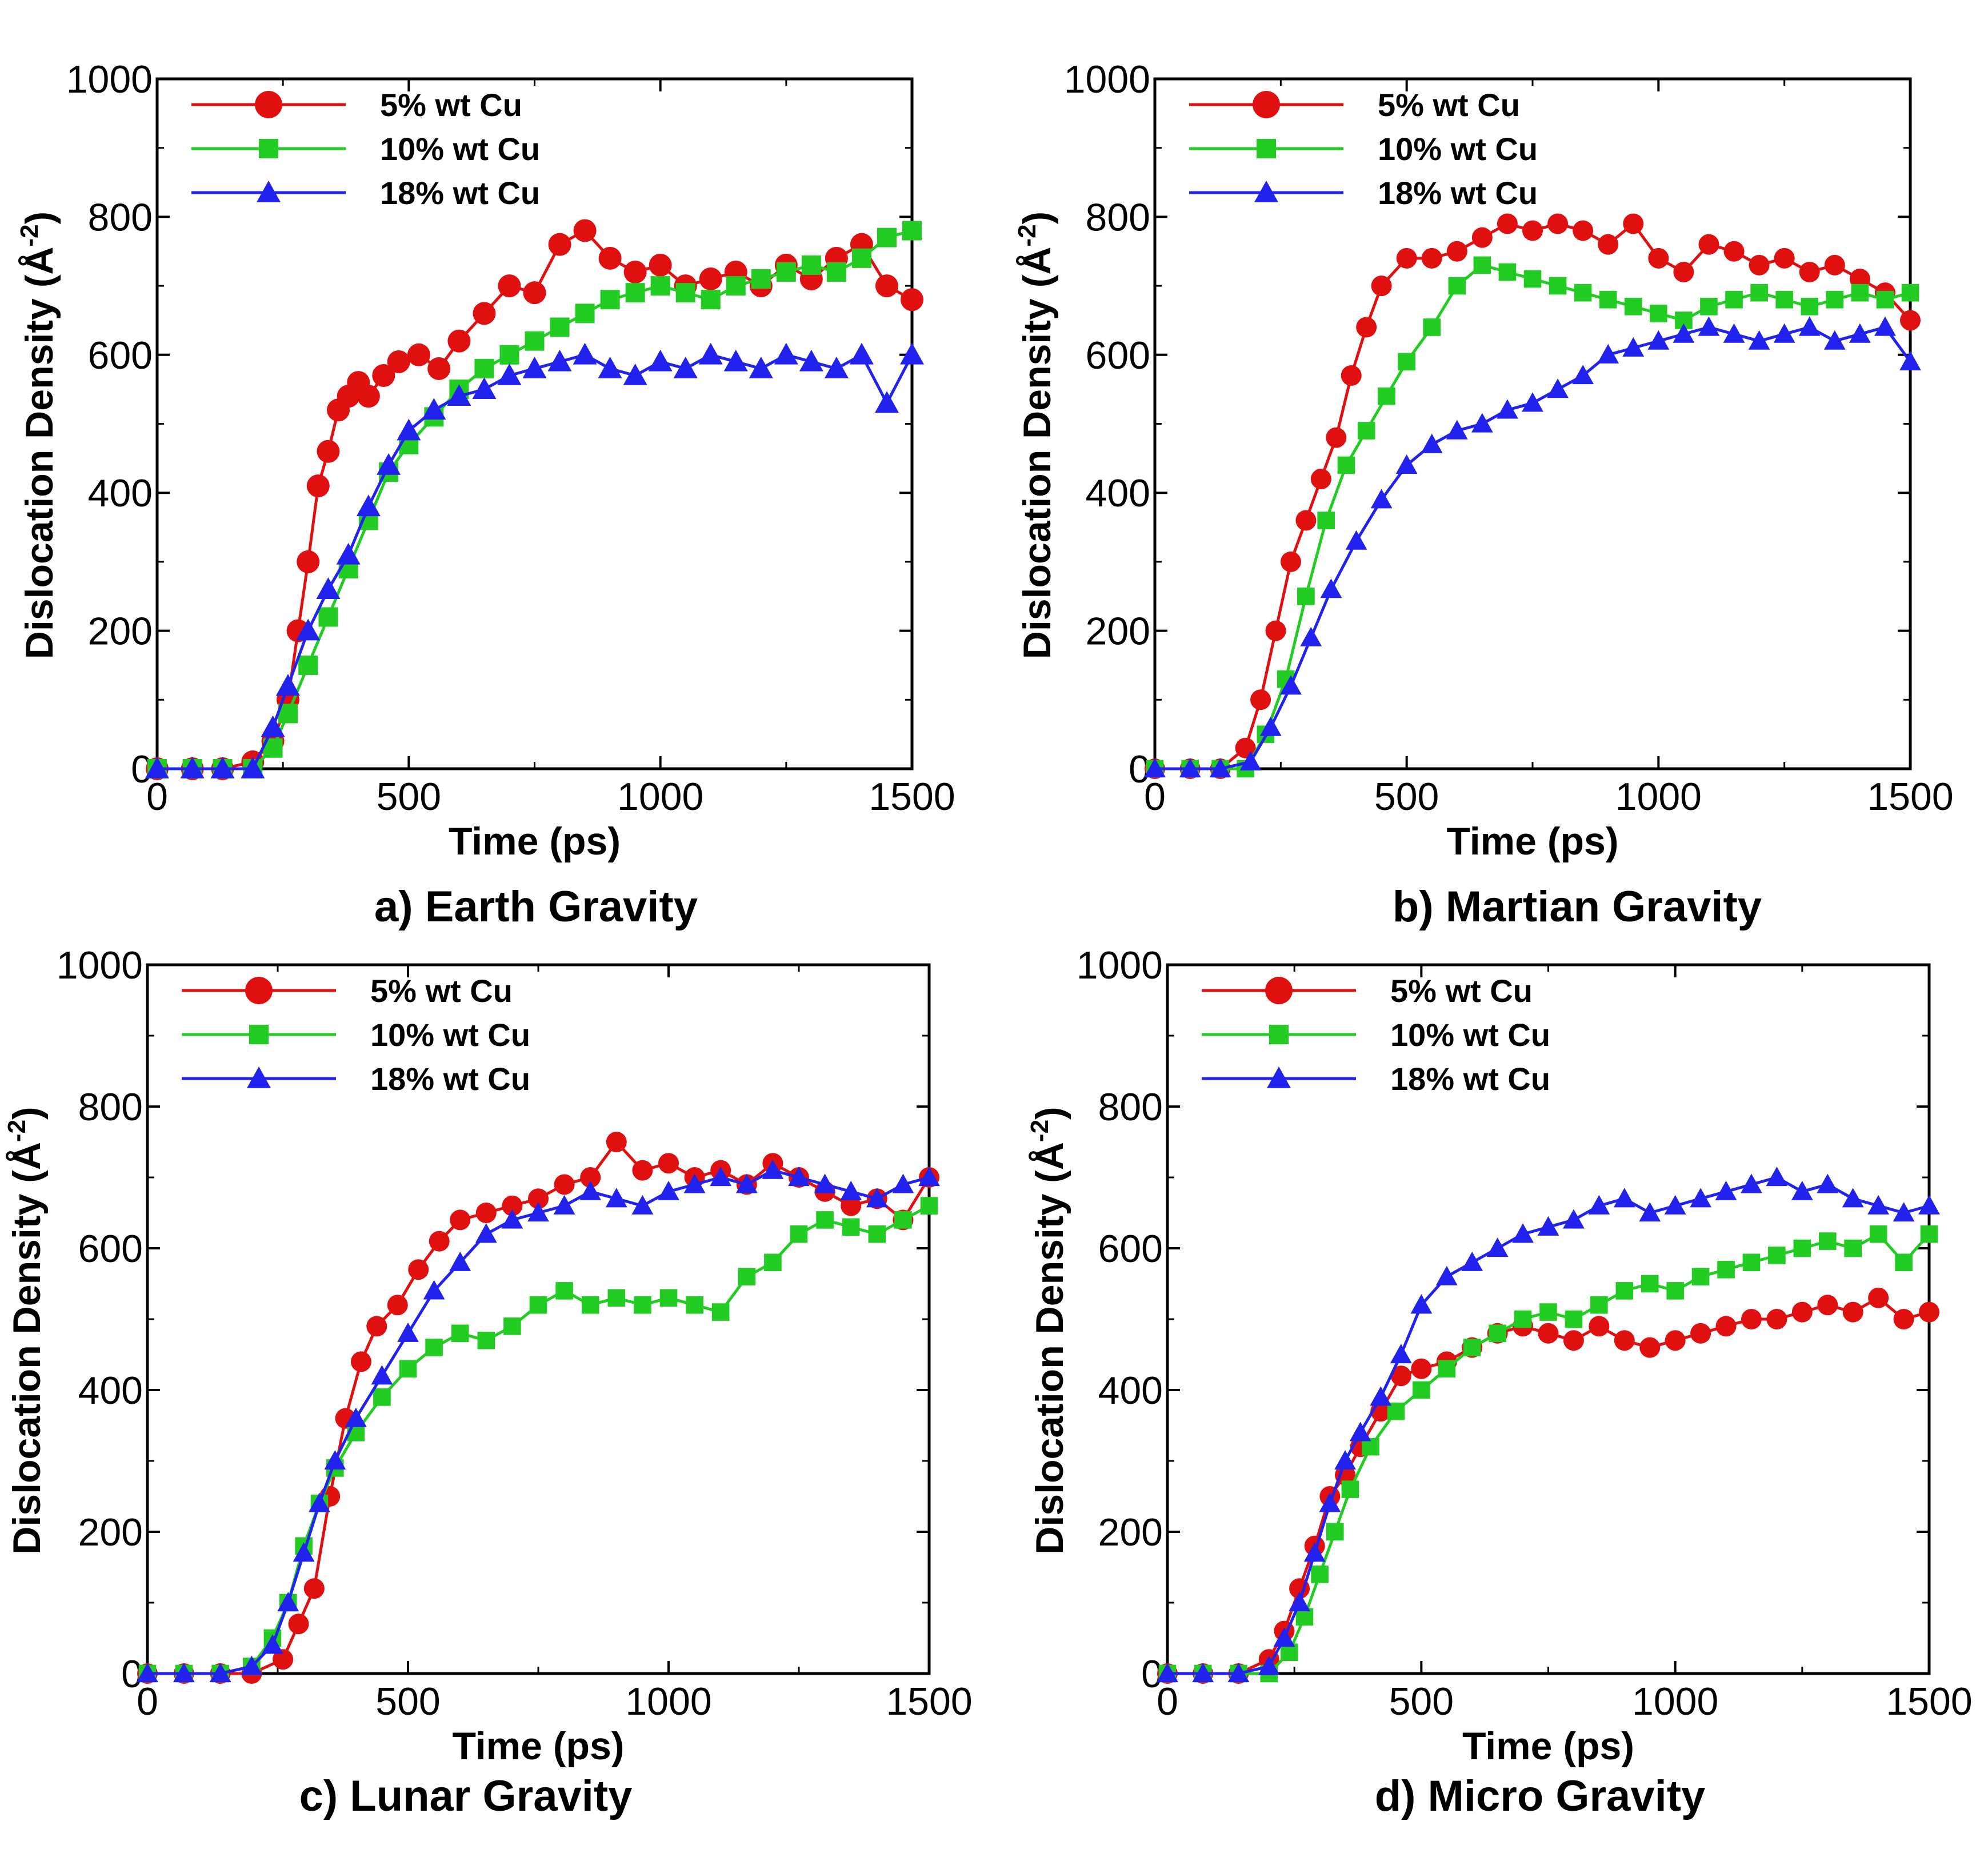  What do you see at coordinates (1577, 906) in the screenshot?
I see `panel-caption: b) Martian Gravity` at bounding box center [1577, 906].